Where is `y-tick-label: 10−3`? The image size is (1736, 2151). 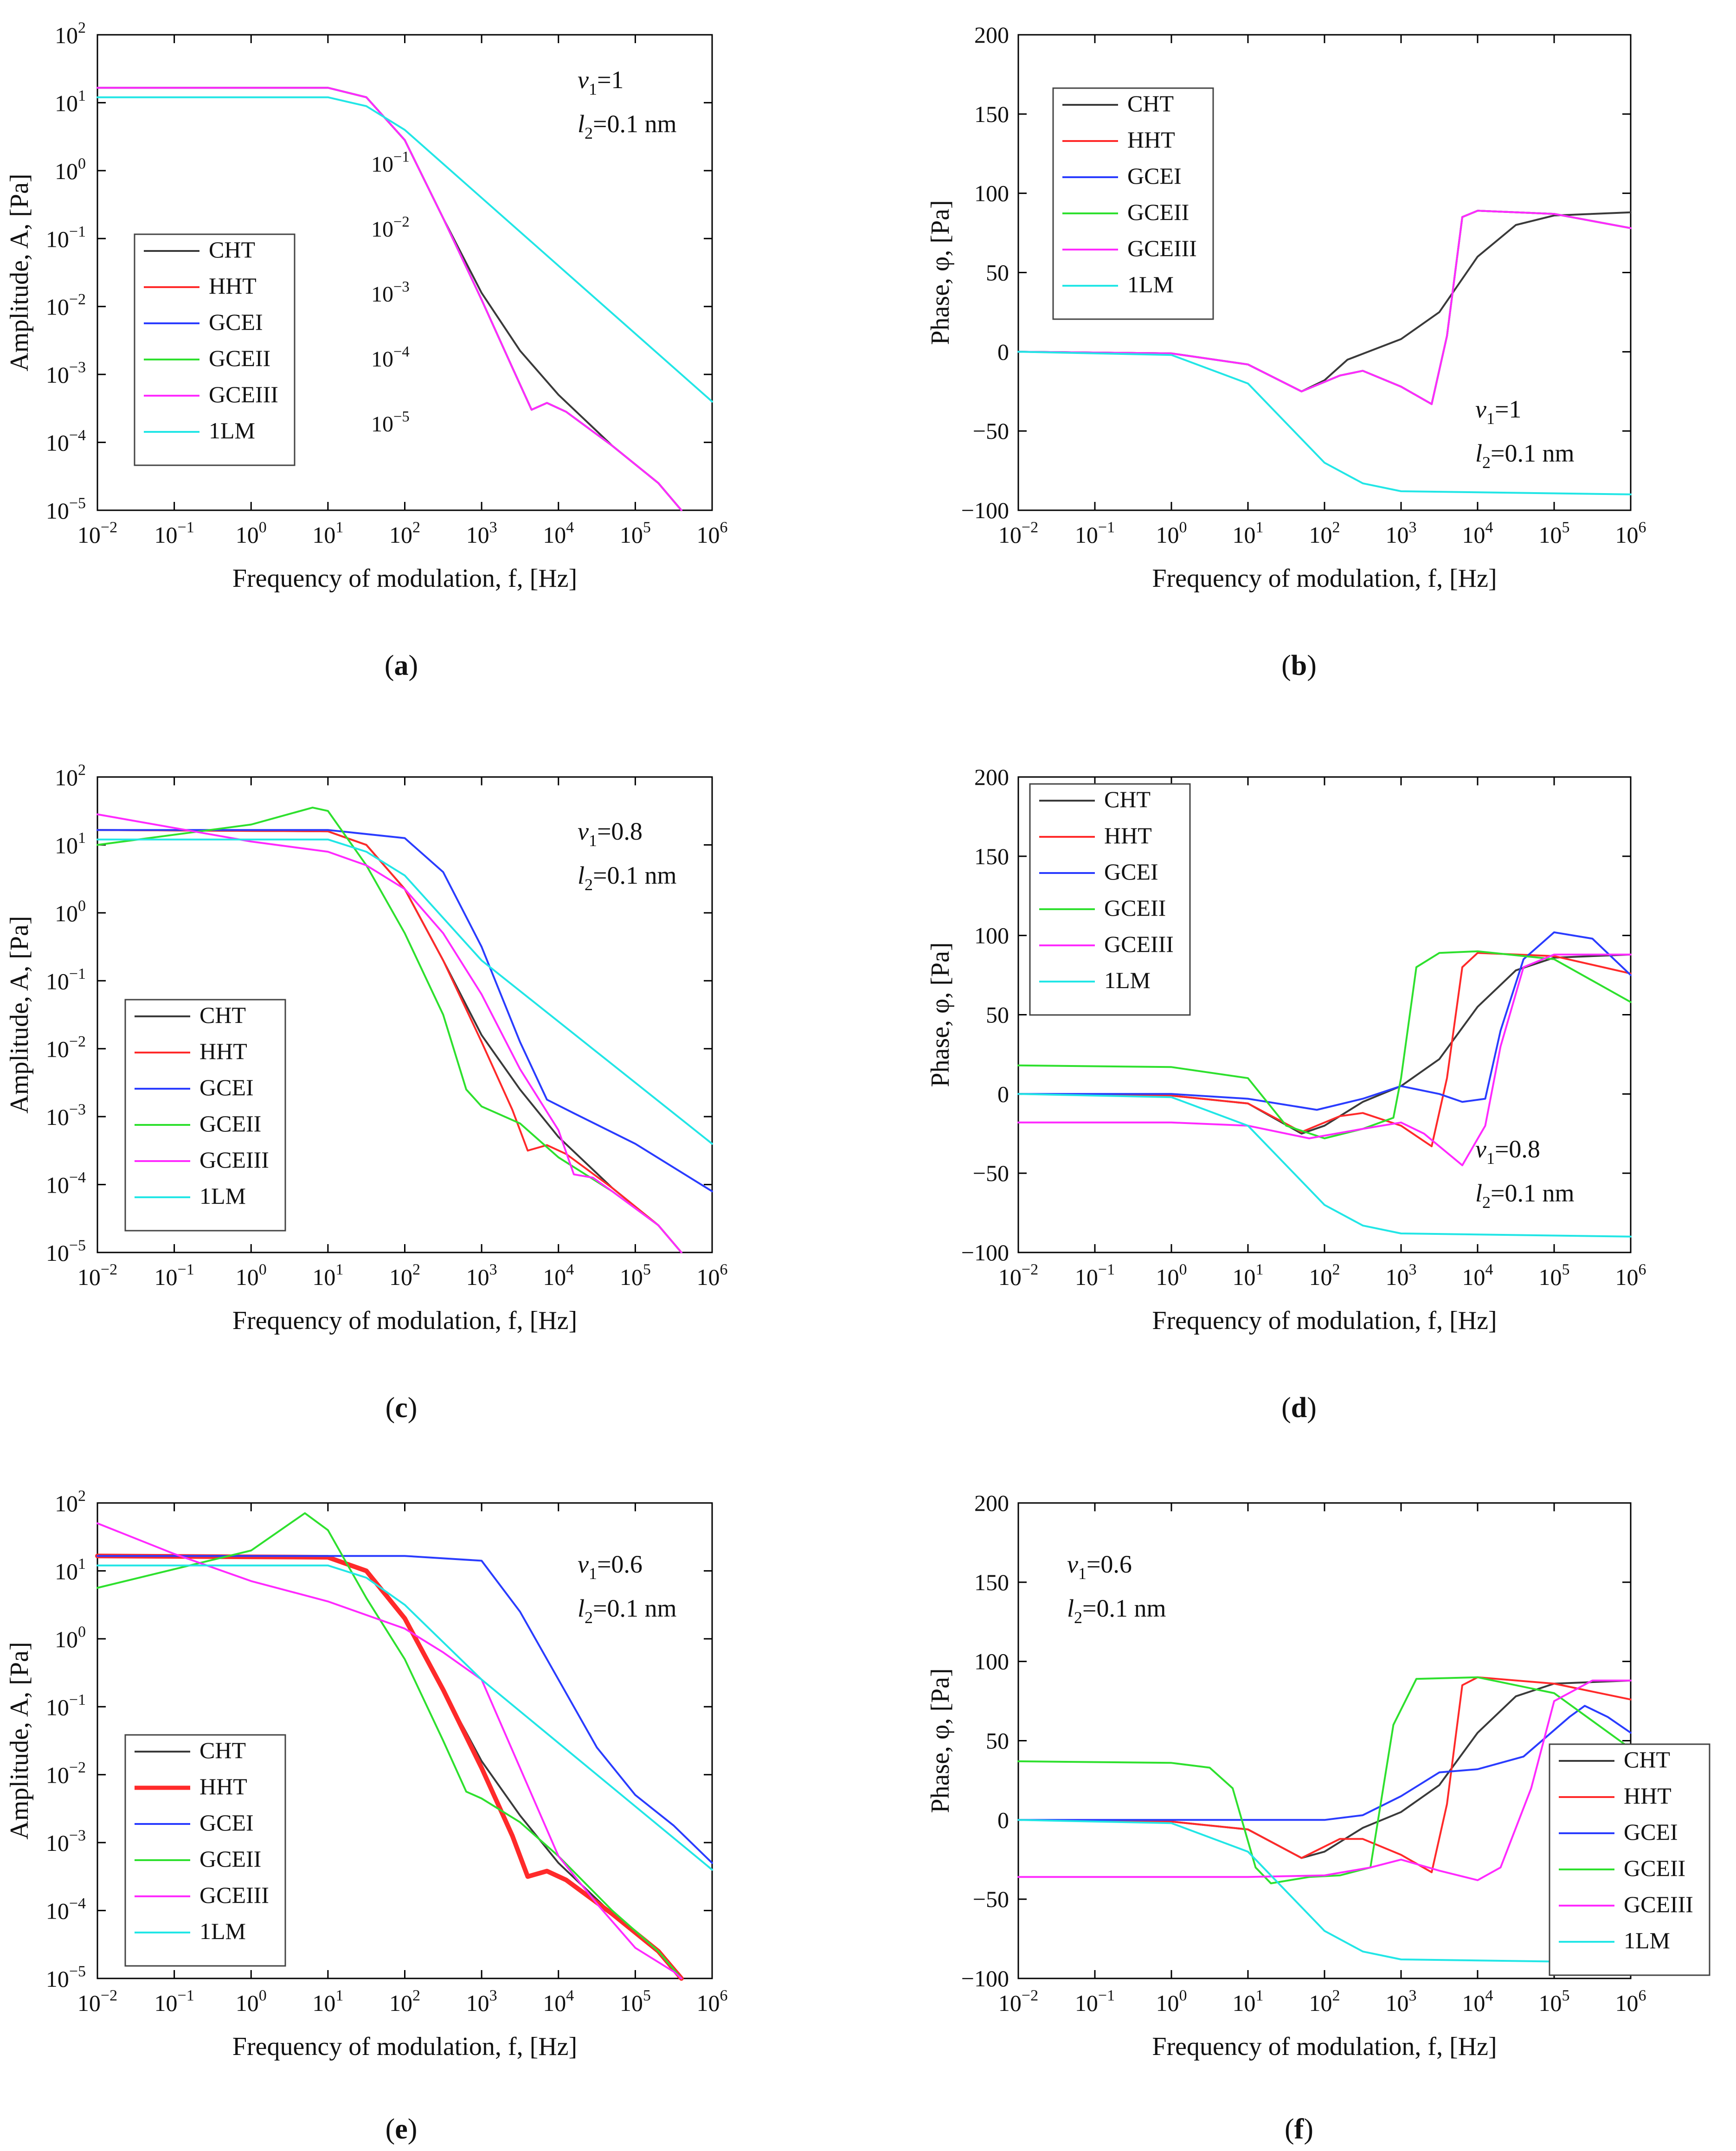 y-tick-label: 10−3 is located at coordinates (66, 1842).